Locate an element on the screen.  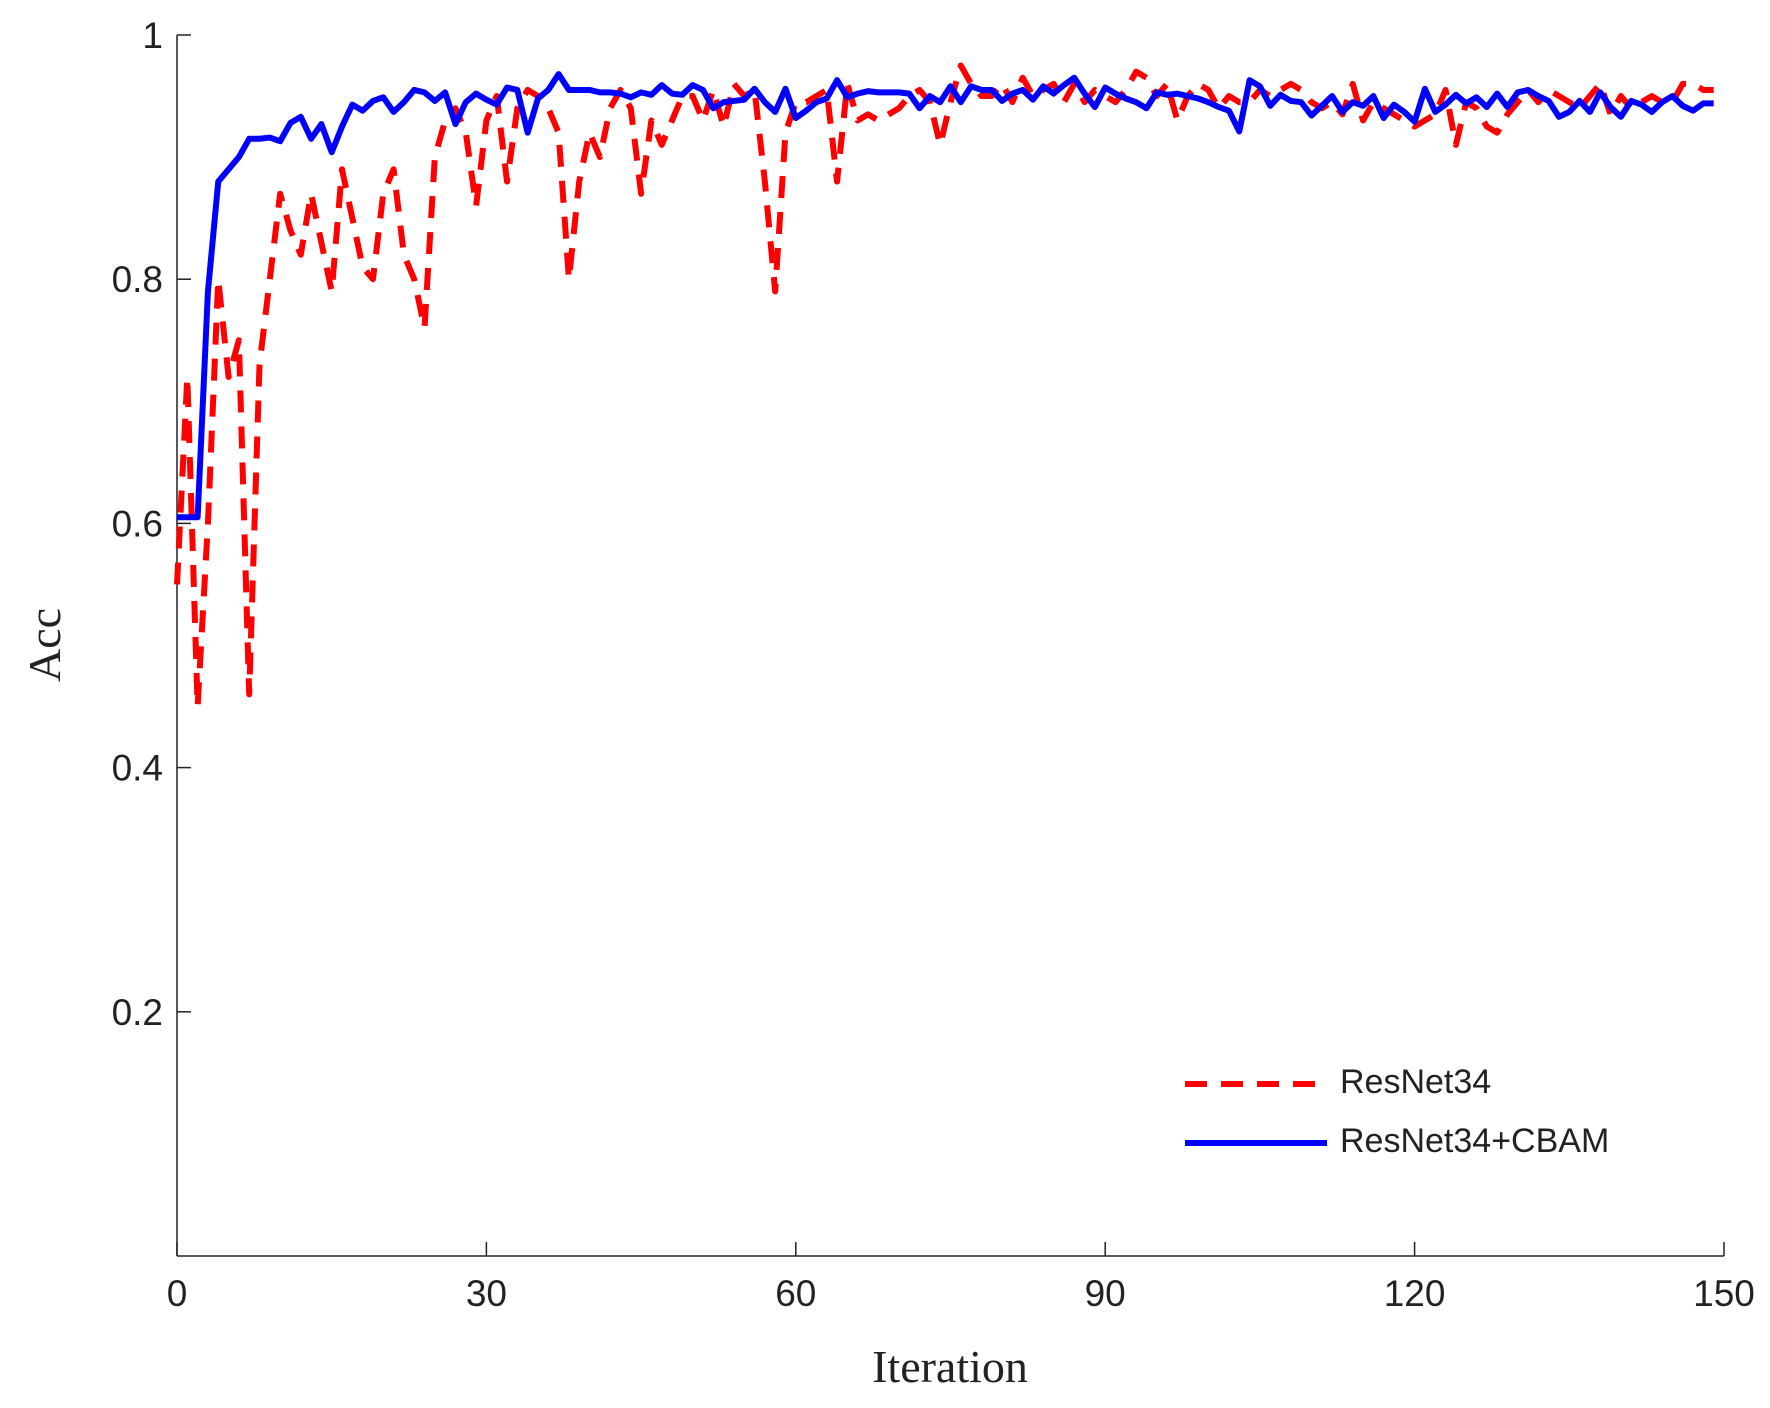
legend-label: ResNet34+CBAM is located at coordinates (1474, 1141).